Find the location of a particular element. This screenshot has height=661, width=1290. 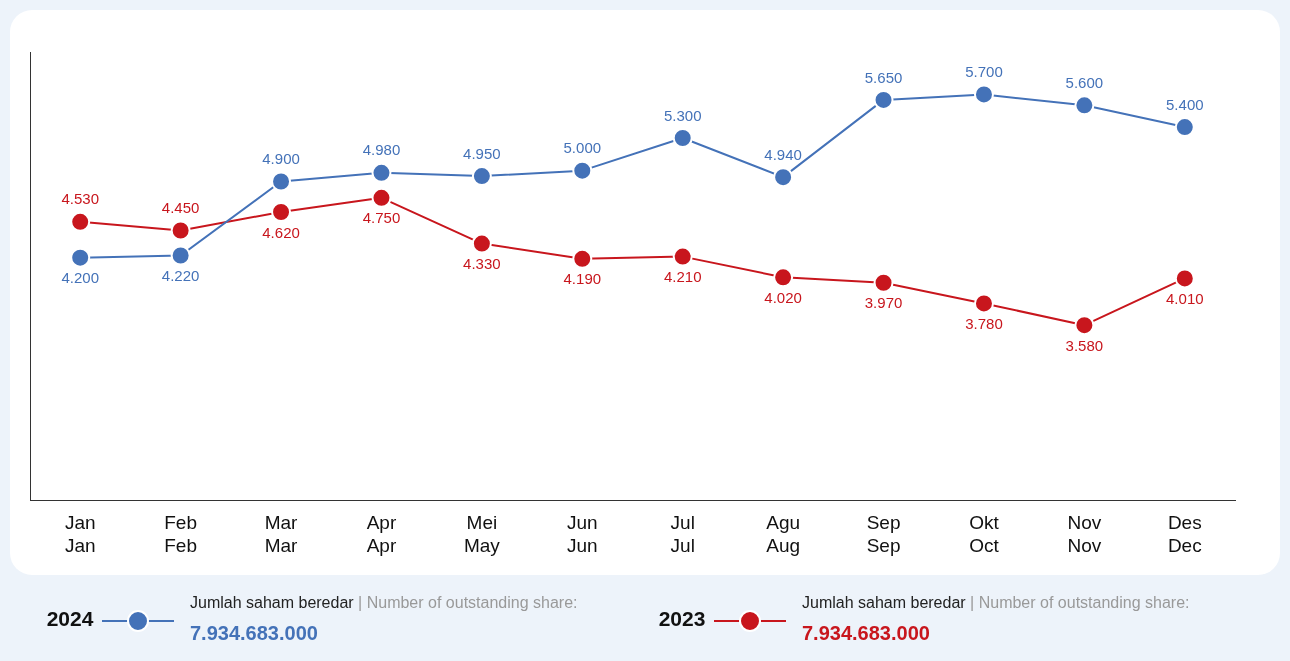

data-label: 4.940 is located at coordinates (783, 154).